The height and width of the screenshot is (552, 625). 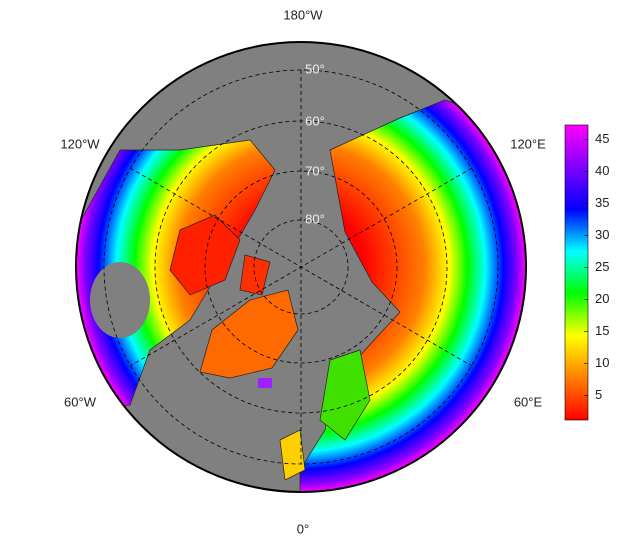 I want to click on colorbar-tick-label: 40, so click(x=602, y=170).